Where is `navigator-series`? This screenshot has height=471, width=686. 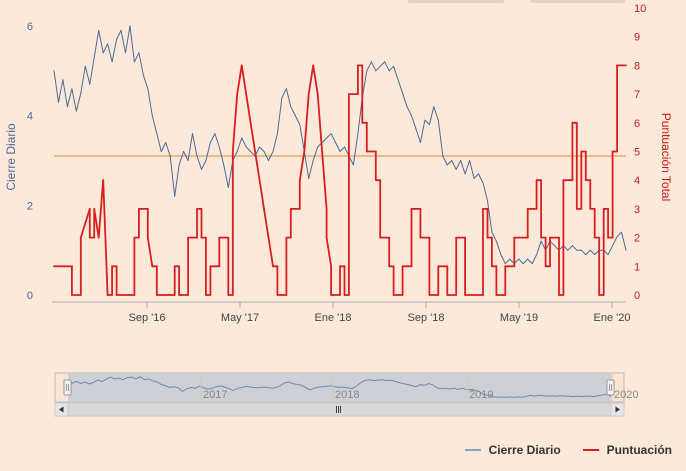 navigator-series is located at coordinates (339, 387).